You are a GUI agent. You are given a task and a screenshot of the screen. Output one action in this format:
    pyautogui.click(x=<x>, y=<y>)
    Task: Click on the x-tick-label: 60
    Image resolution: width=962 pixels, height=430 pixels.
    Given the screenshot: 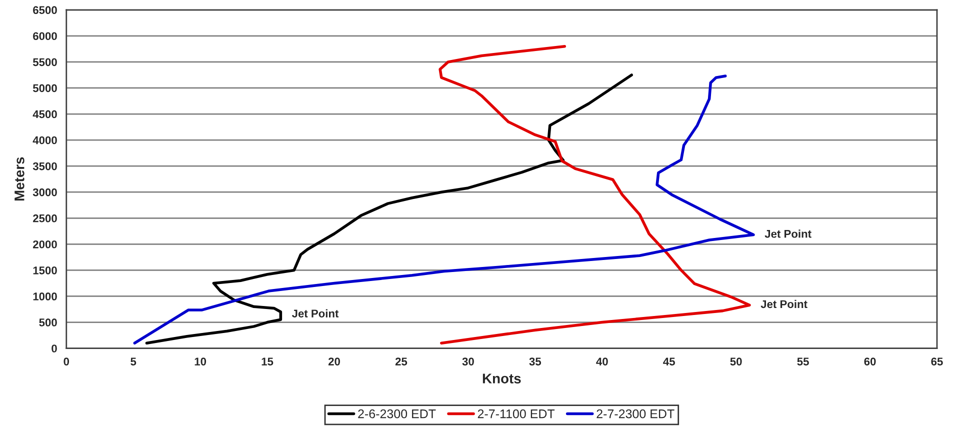 What is the action you would take?
    pyautogui.click(x=870, y=362)
    